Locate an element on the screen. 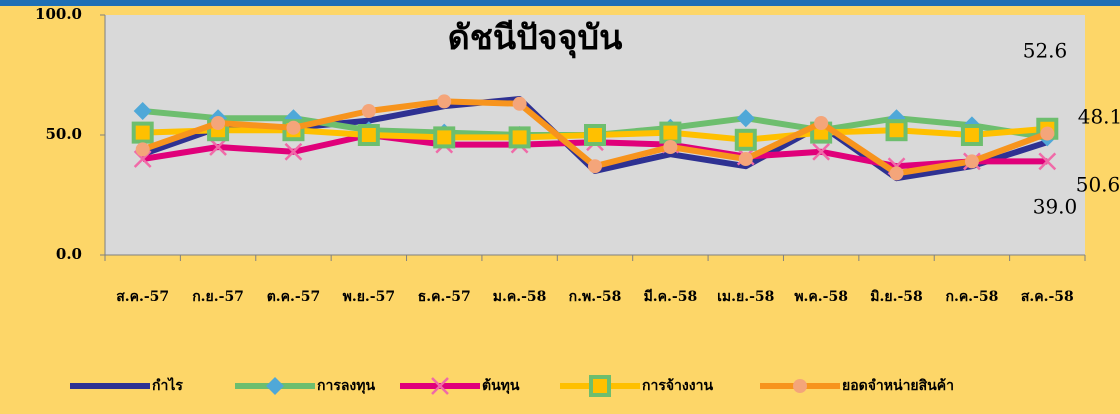 The height and width of the screenshot is (414, 1120). legend-label: ยอดจำหน่ายสินค้า is located at coordinates (898, 386).